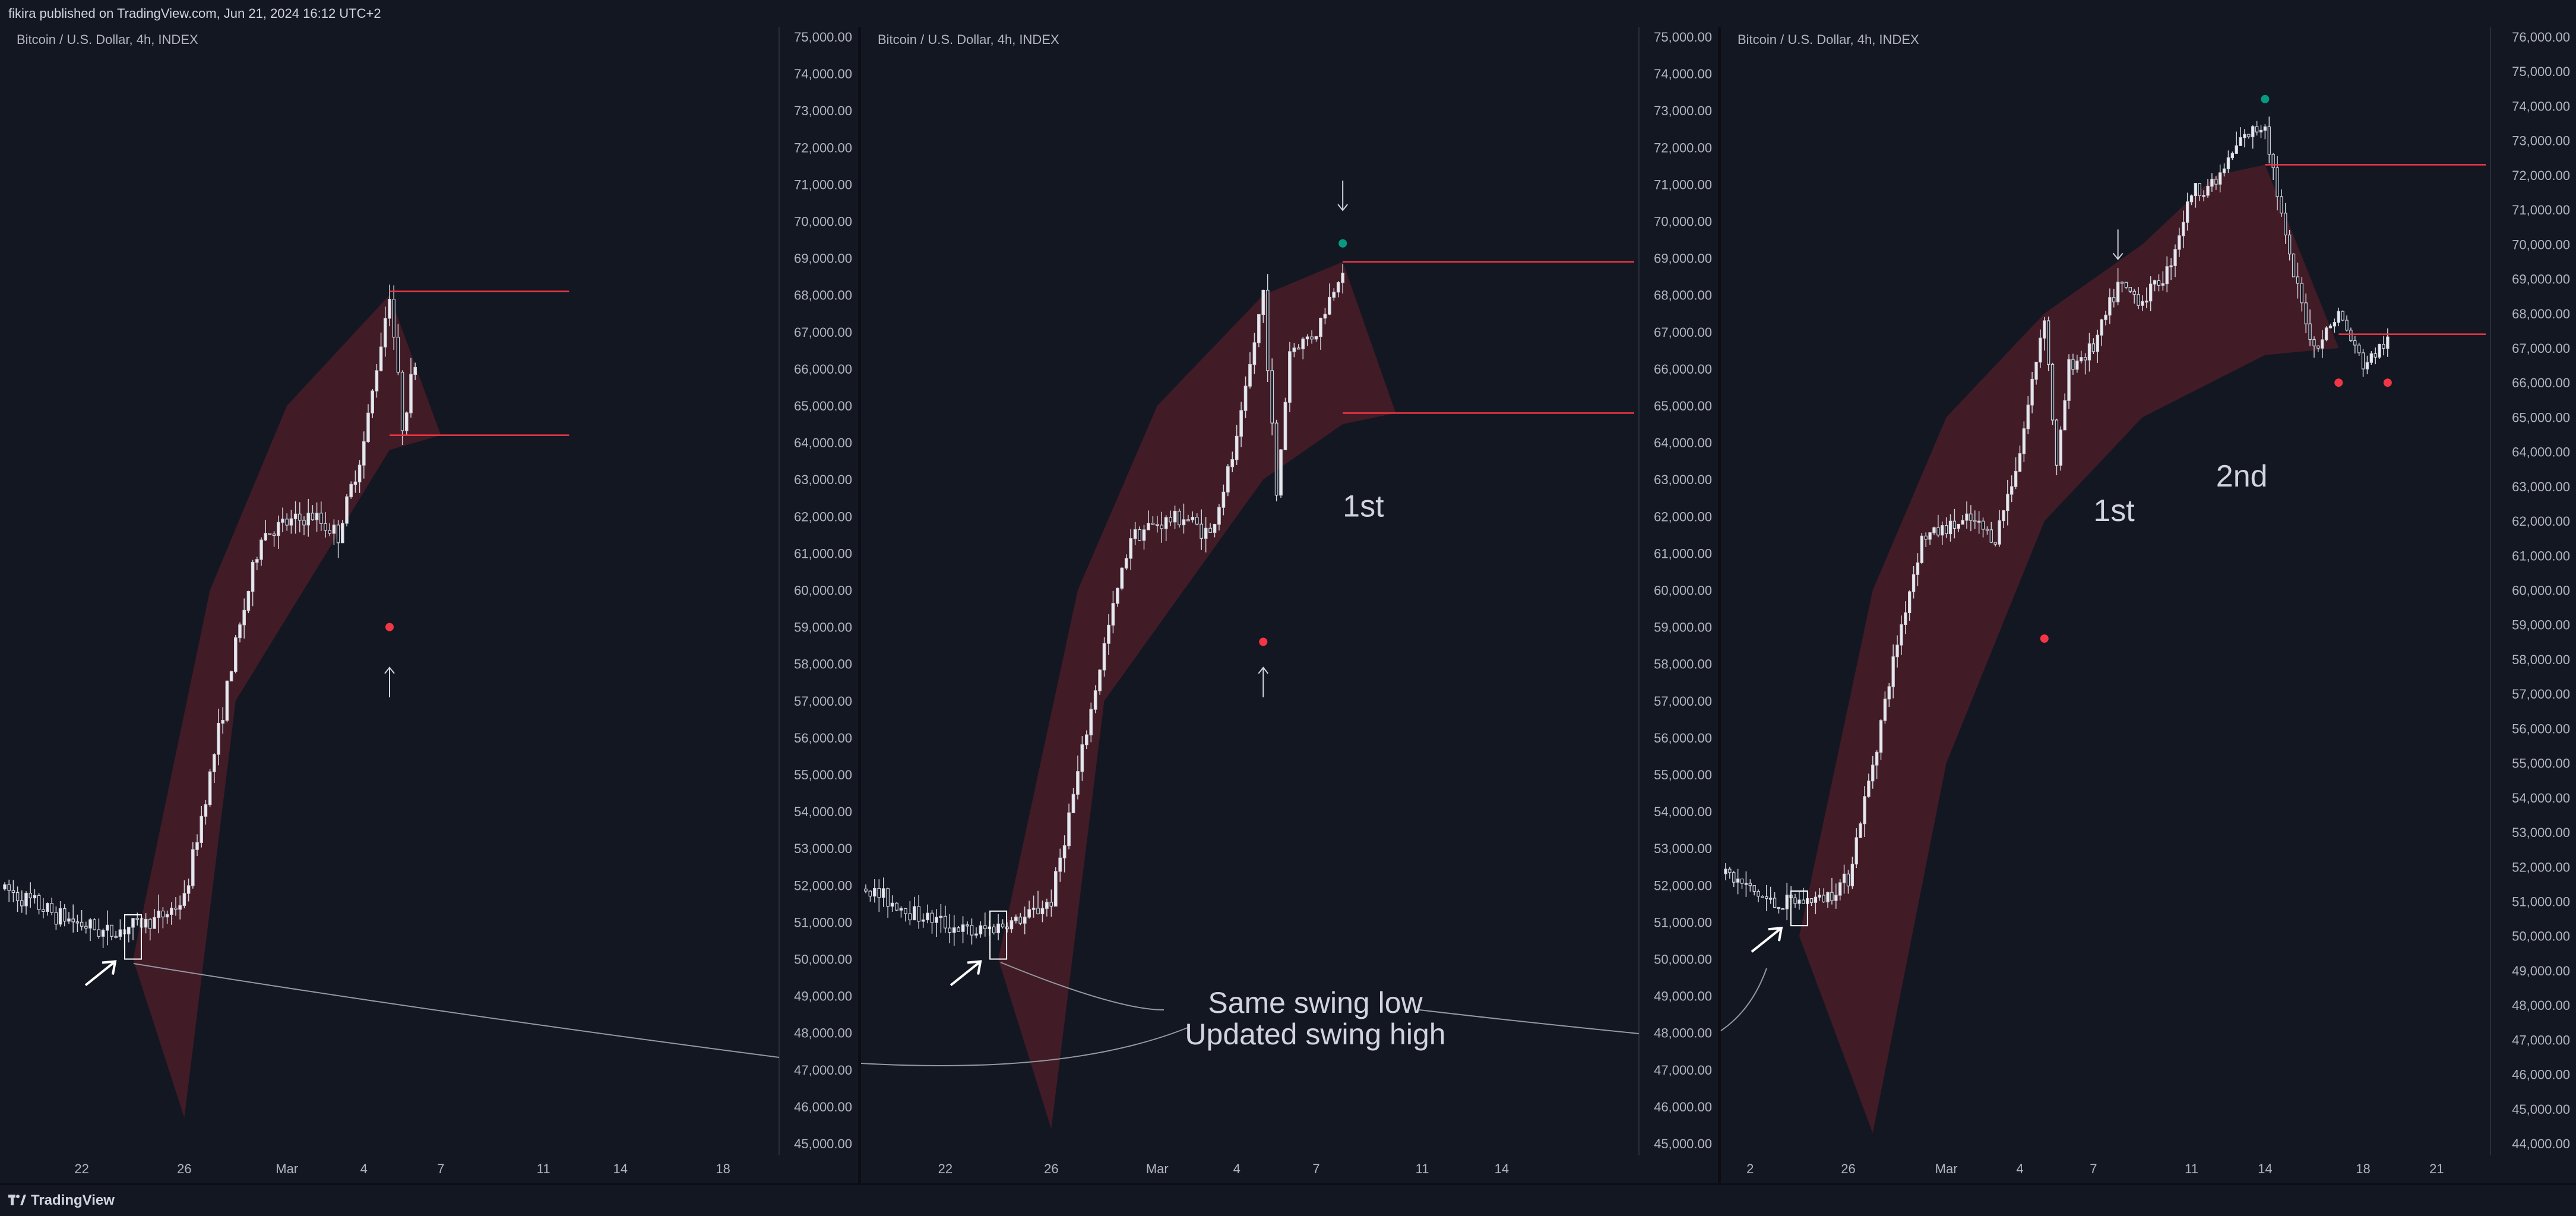 The height and width of the screenshot is (1216, 2576). Describe the element at coordinates (261, 706) in the screenshot. I see `swing-band` at that location.